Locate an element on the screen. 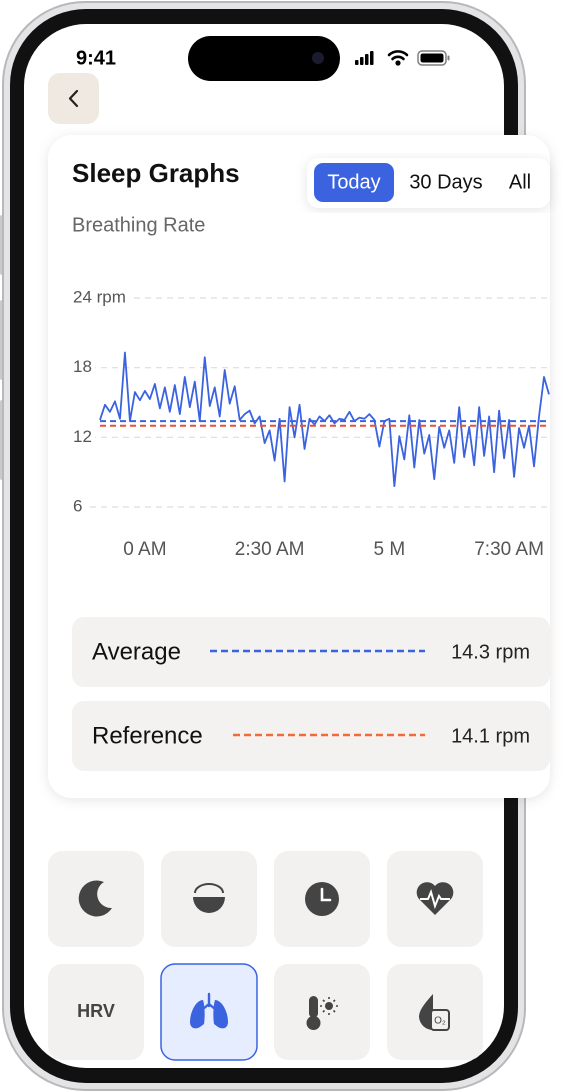  back-button is located at coordinates (73, 98).